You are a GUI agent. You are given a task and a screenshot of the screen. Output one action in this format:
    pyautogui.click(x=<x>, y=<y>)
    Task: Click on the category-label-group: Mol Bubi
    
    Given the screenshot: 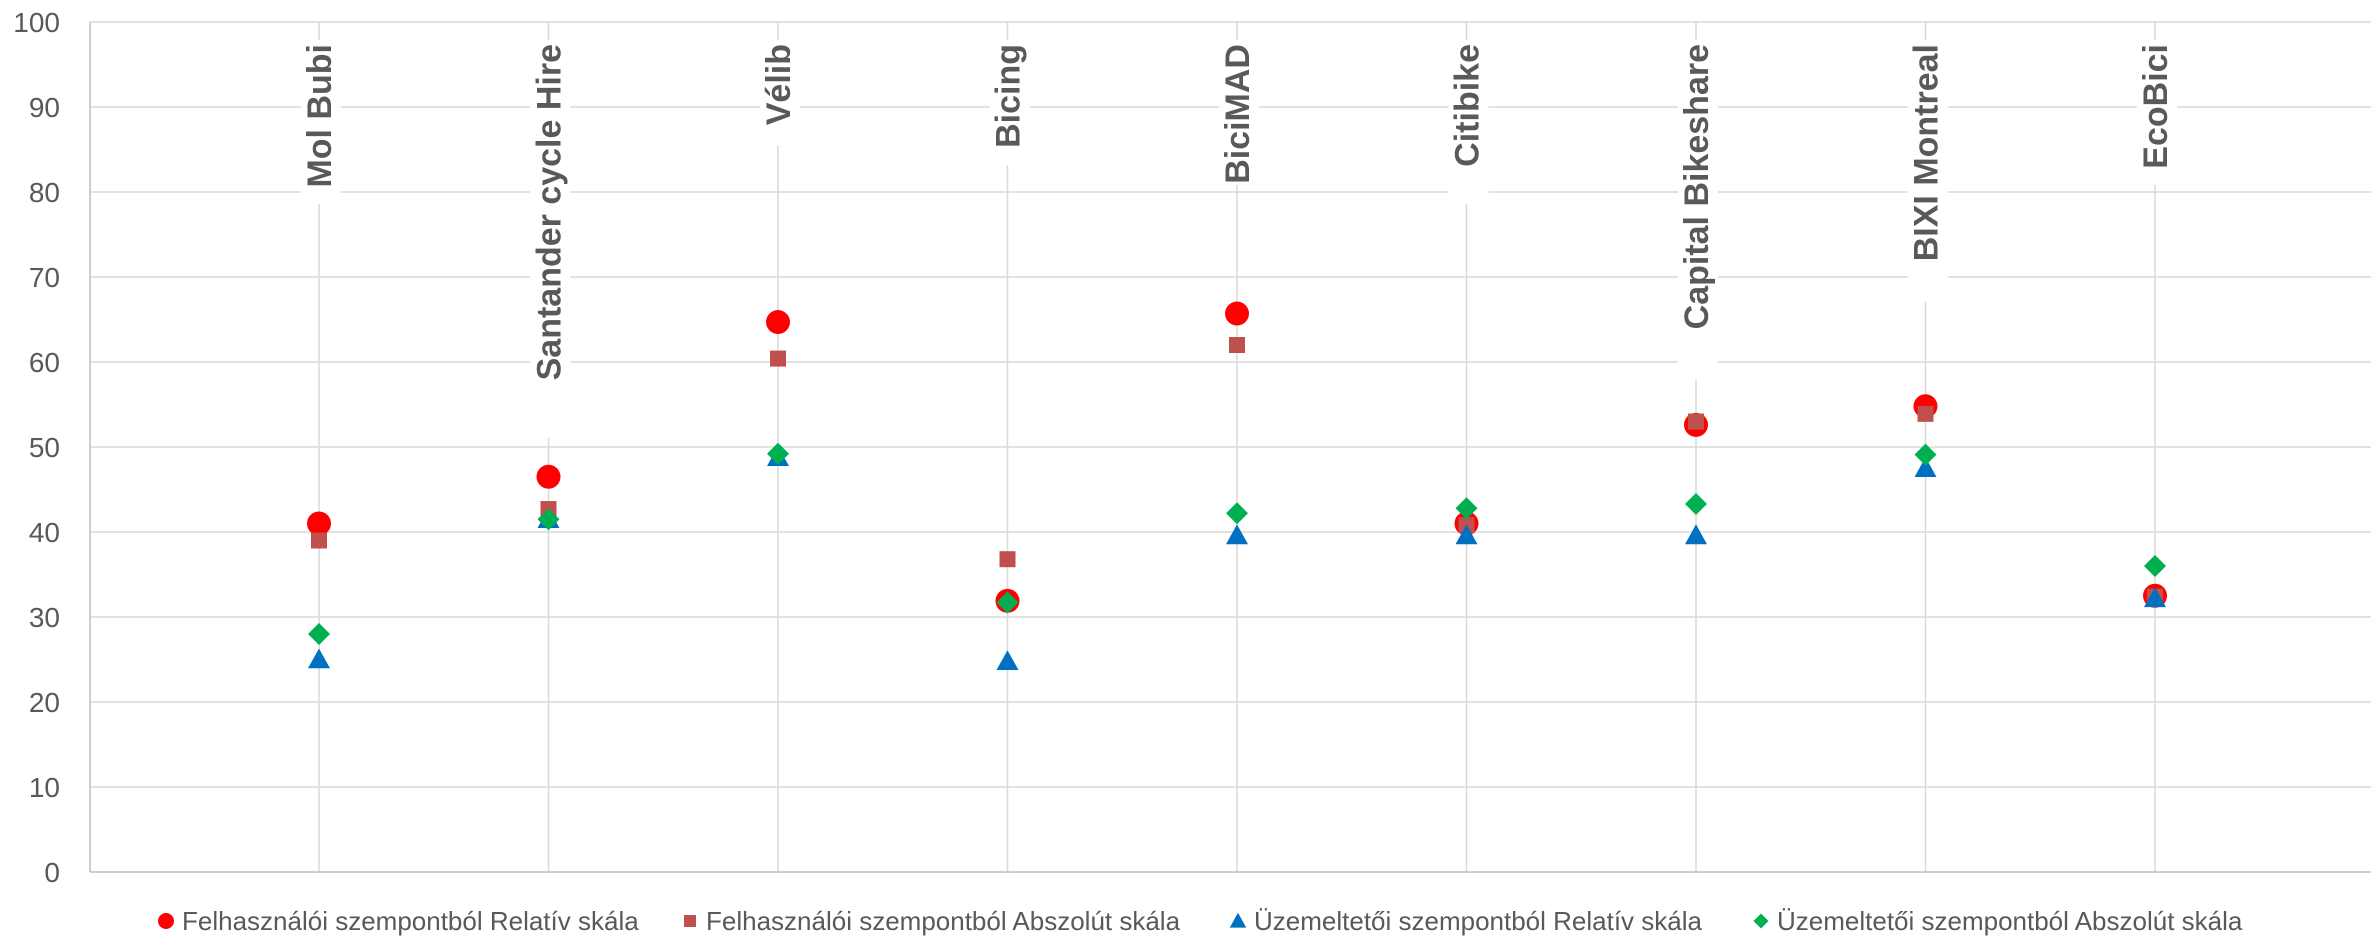 What is the action you would take?
    pyautogui.click(x=321, y=122)
    